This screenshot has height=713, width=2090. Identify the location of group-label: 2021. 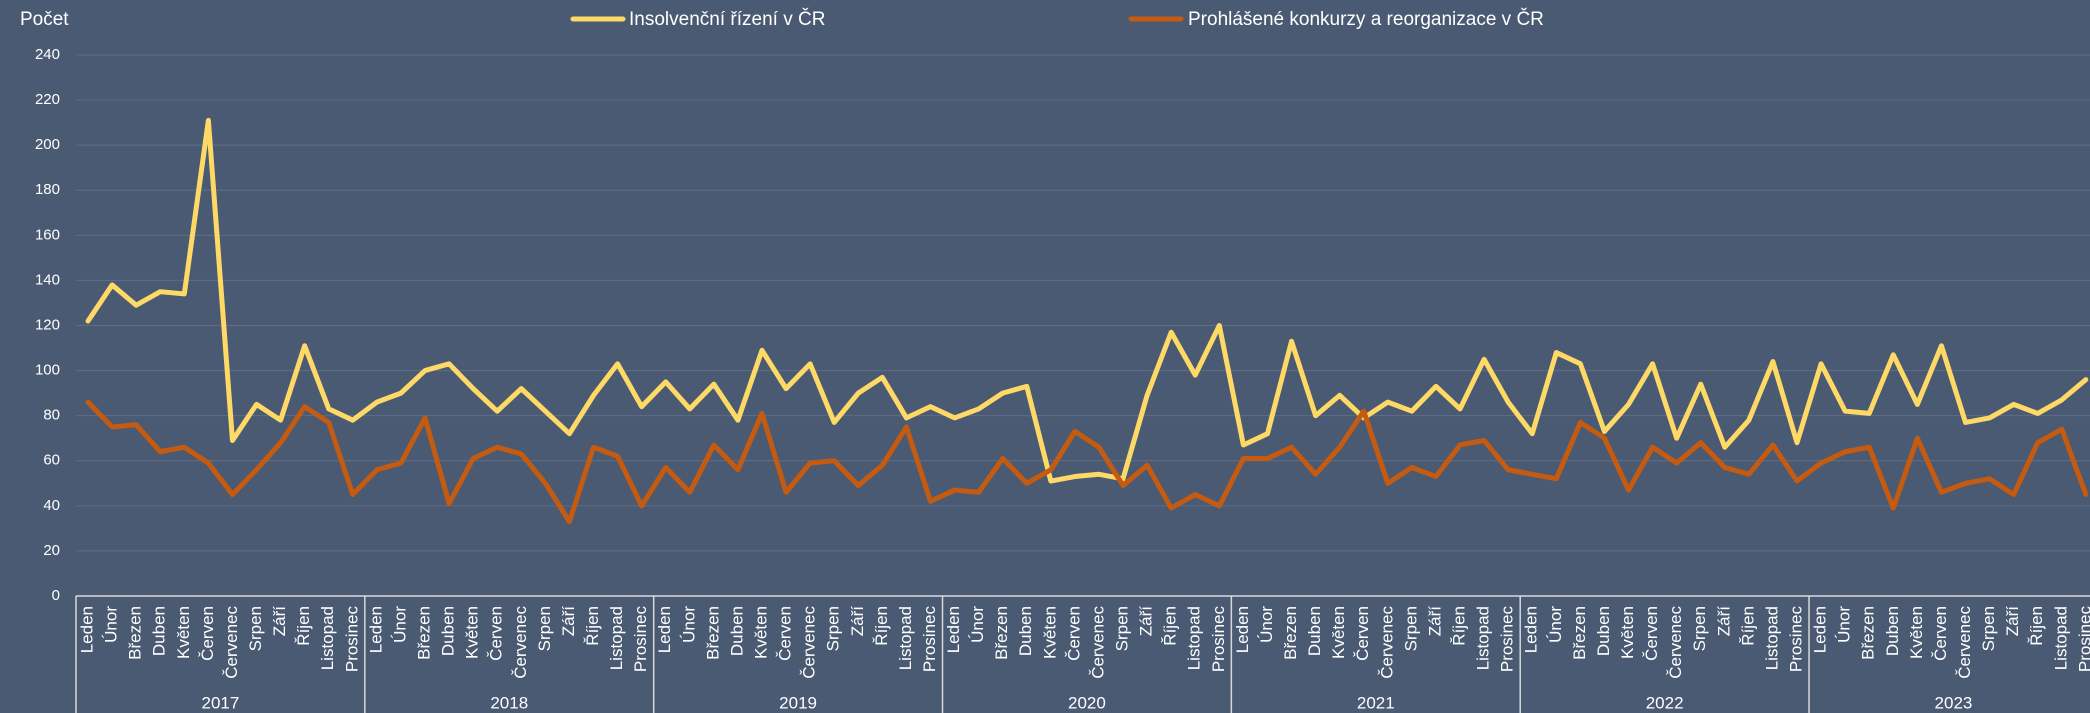
(1376, 702).